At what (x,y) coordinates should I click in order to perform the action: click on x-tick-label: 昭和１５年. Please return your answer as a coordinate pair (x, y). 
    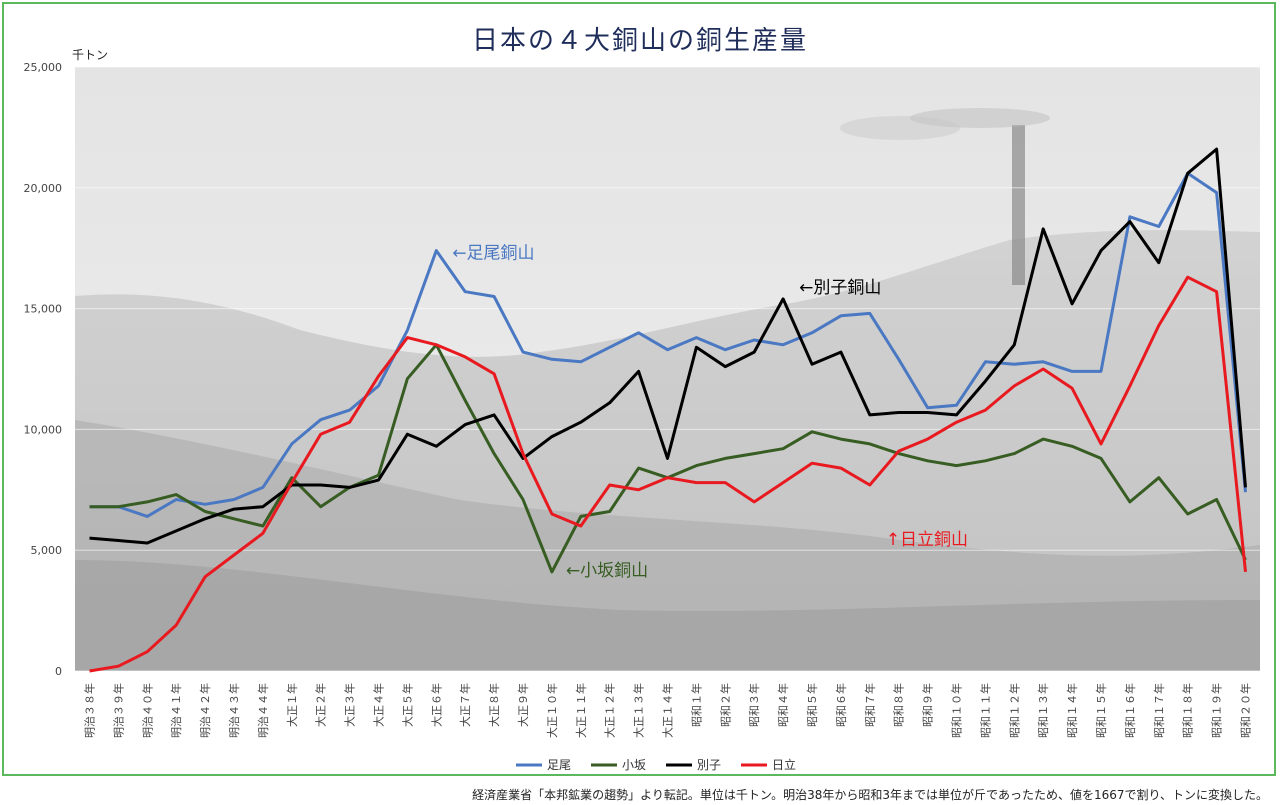
    Looking at the image, I should click on (1101, 710).